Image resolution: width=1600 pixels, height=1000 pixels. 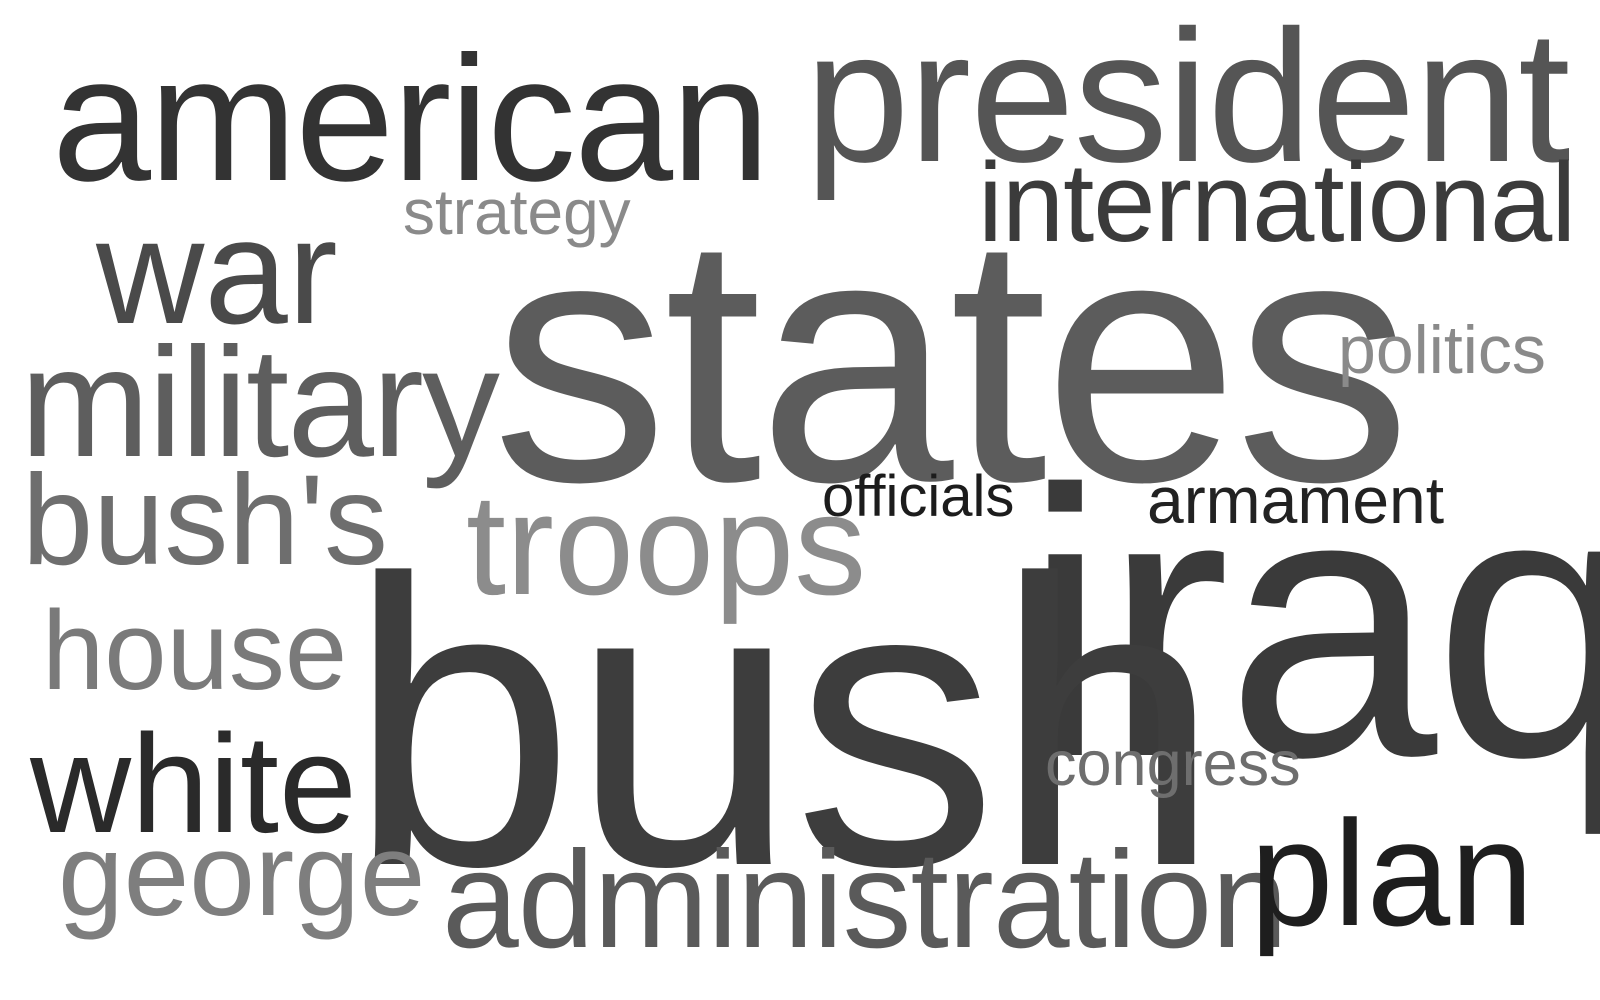 I want to click on word-president: president, so click(x=1187, y=100).